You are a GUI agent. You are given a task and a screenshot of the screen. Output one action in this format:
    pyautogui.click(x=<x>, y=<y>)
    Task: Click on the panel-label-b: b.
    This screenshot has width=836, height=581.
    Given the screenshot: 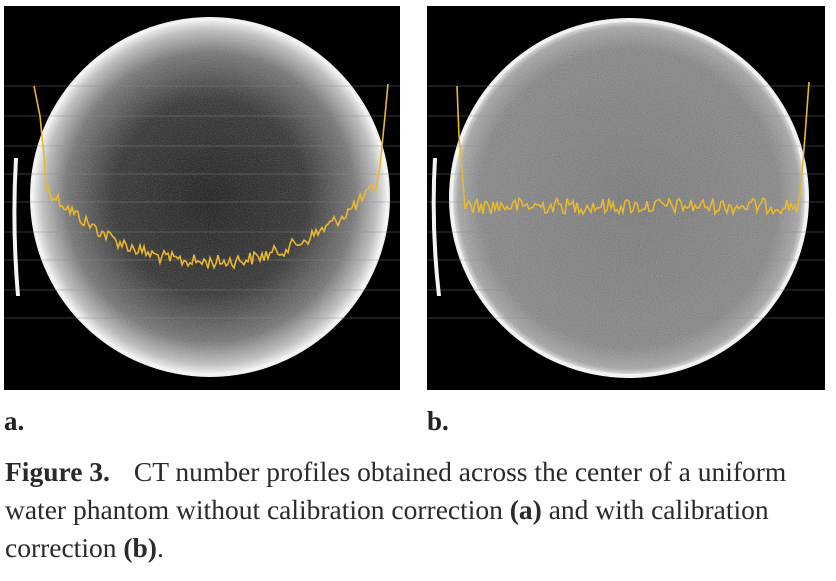 What is the action you would take?
    pyautogui.click(x=438, y=421)
    